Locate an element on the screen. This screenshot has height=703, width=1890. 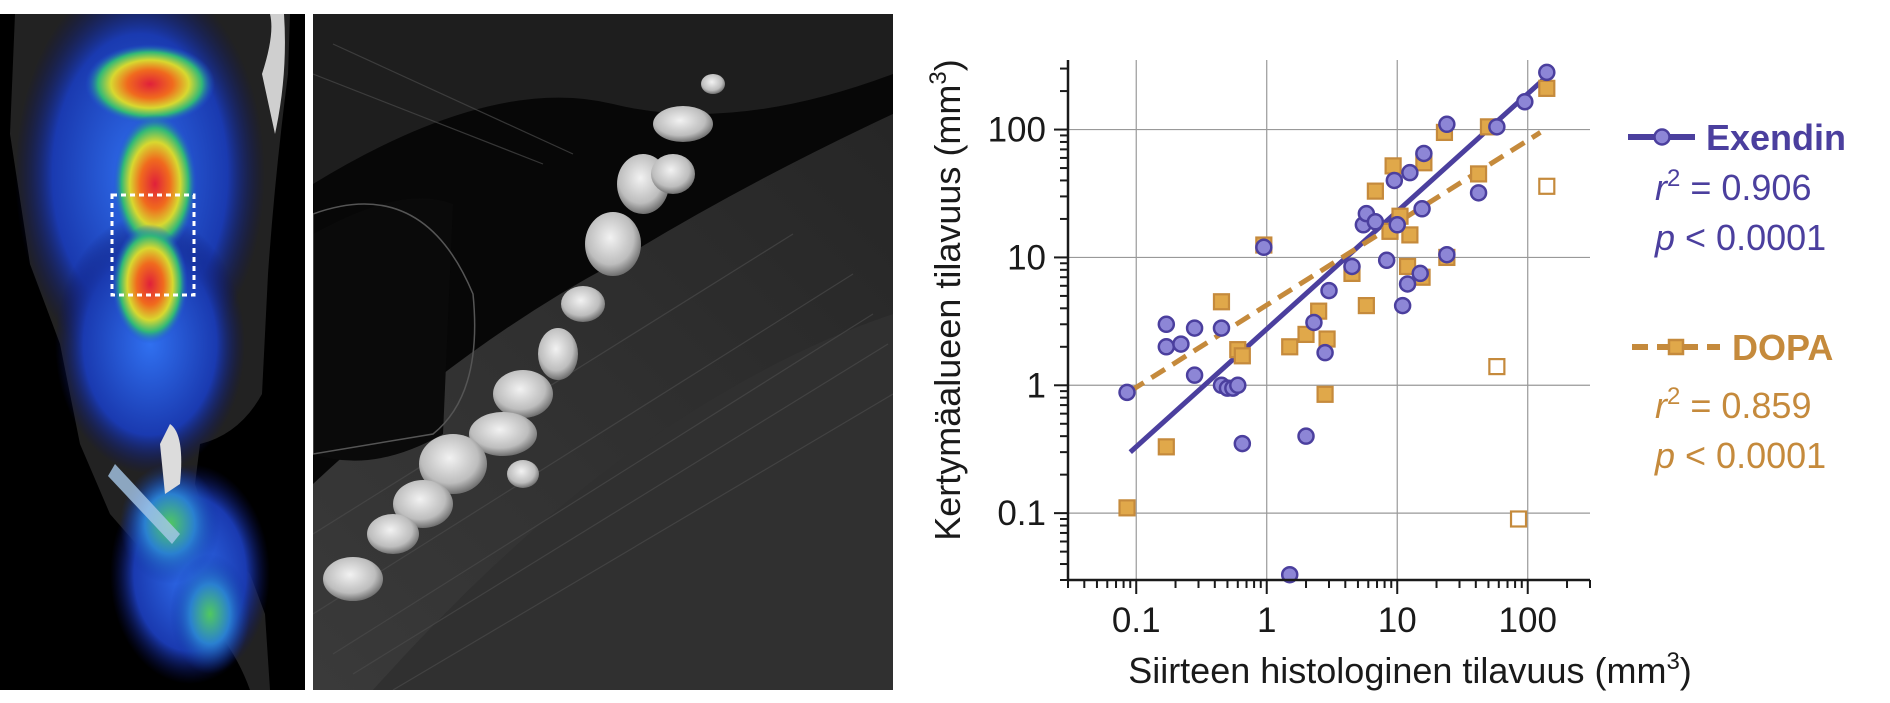
legend-dopa-p: p < 0.0001 is located at coordinates (1740, 455).